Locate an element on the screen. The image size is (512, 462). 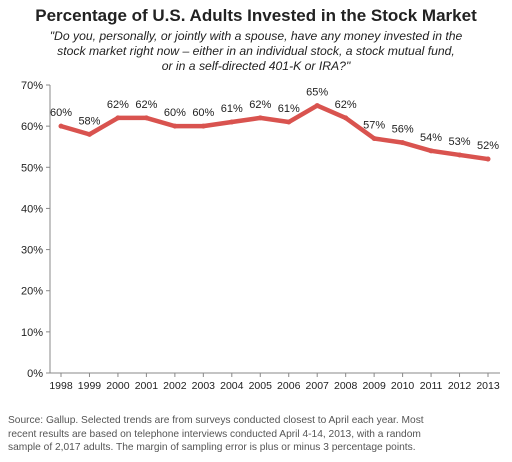
x-tick-label: 2003 is located at coordinates (204, 386).